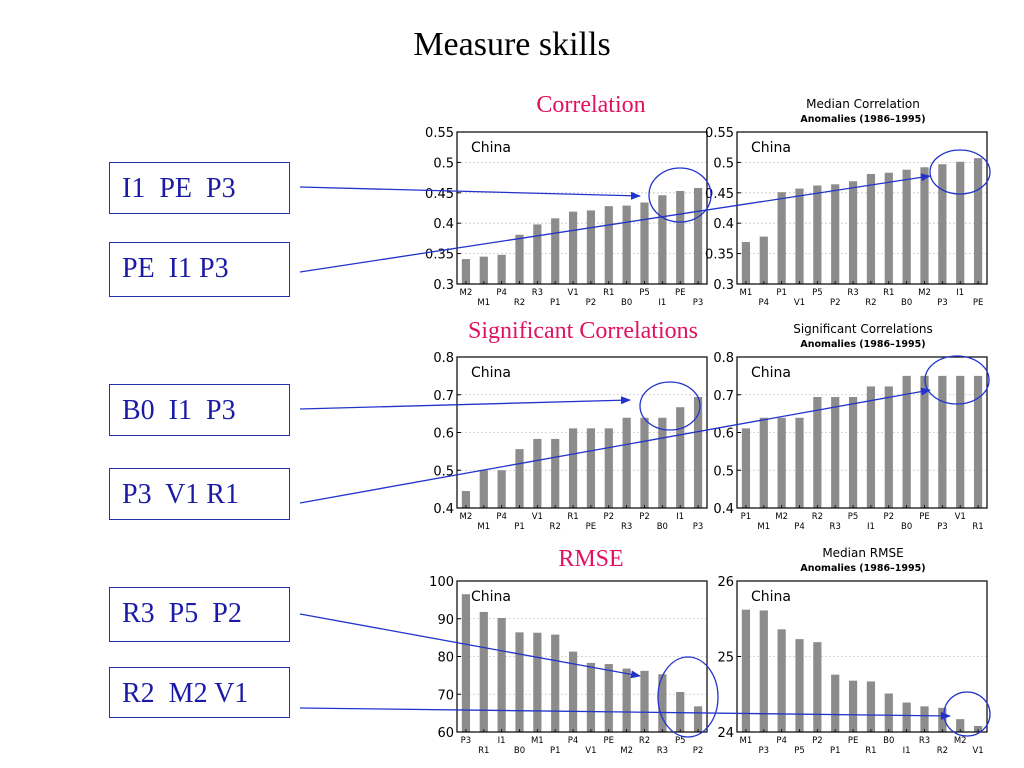 The width and height of the screenshot is (1024, 768). I want to click on bar-r1, so click(871, 706).